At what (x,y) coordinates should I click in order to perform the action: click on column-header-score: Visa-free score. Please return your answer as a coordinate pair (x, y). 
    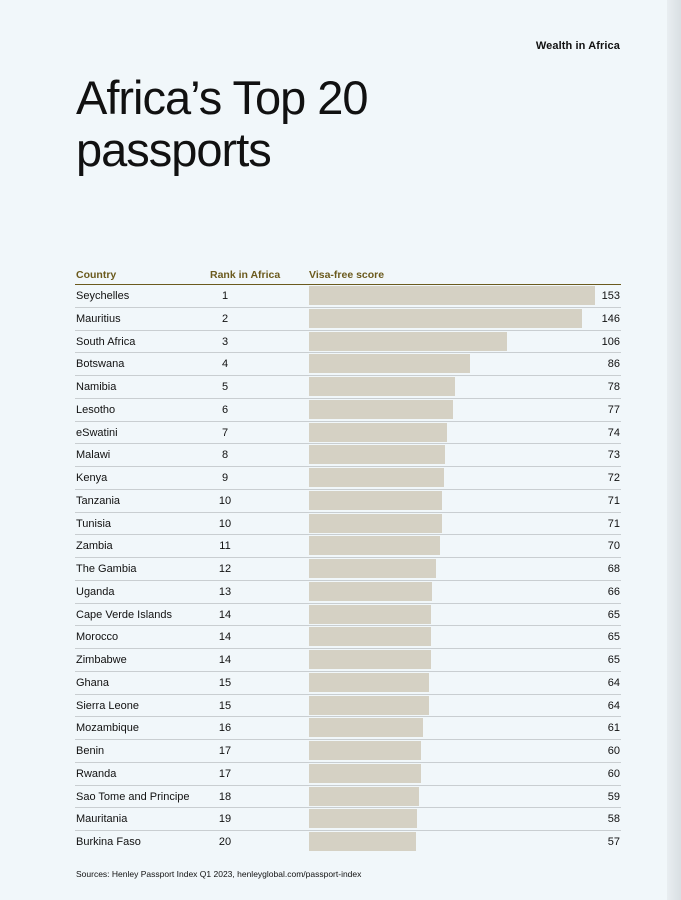
    Looking at the image, I should click on (347, 275).